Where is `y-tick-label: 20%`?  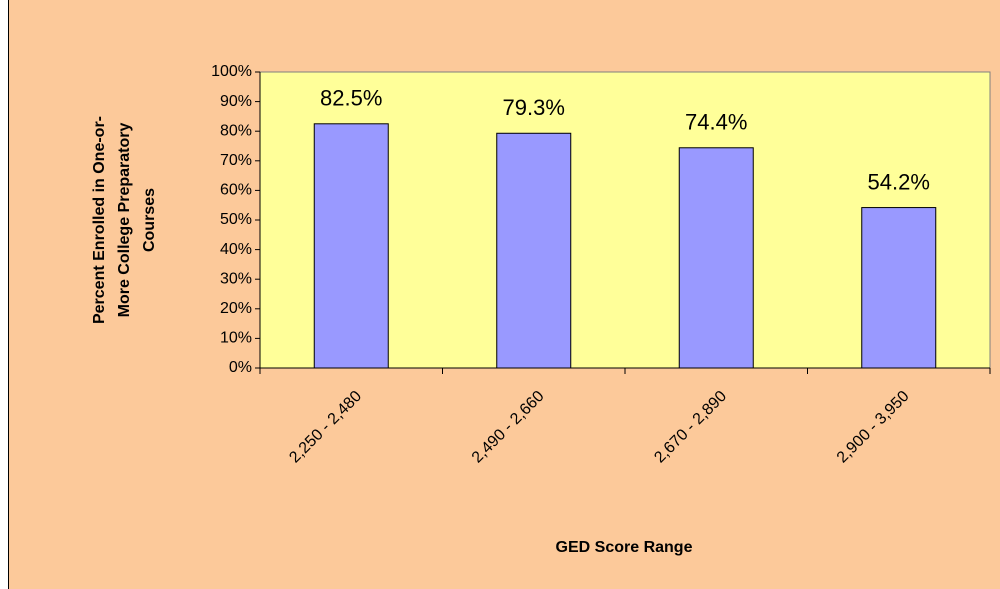 y-tick-label: 20% is located at coordinates (236, 308).